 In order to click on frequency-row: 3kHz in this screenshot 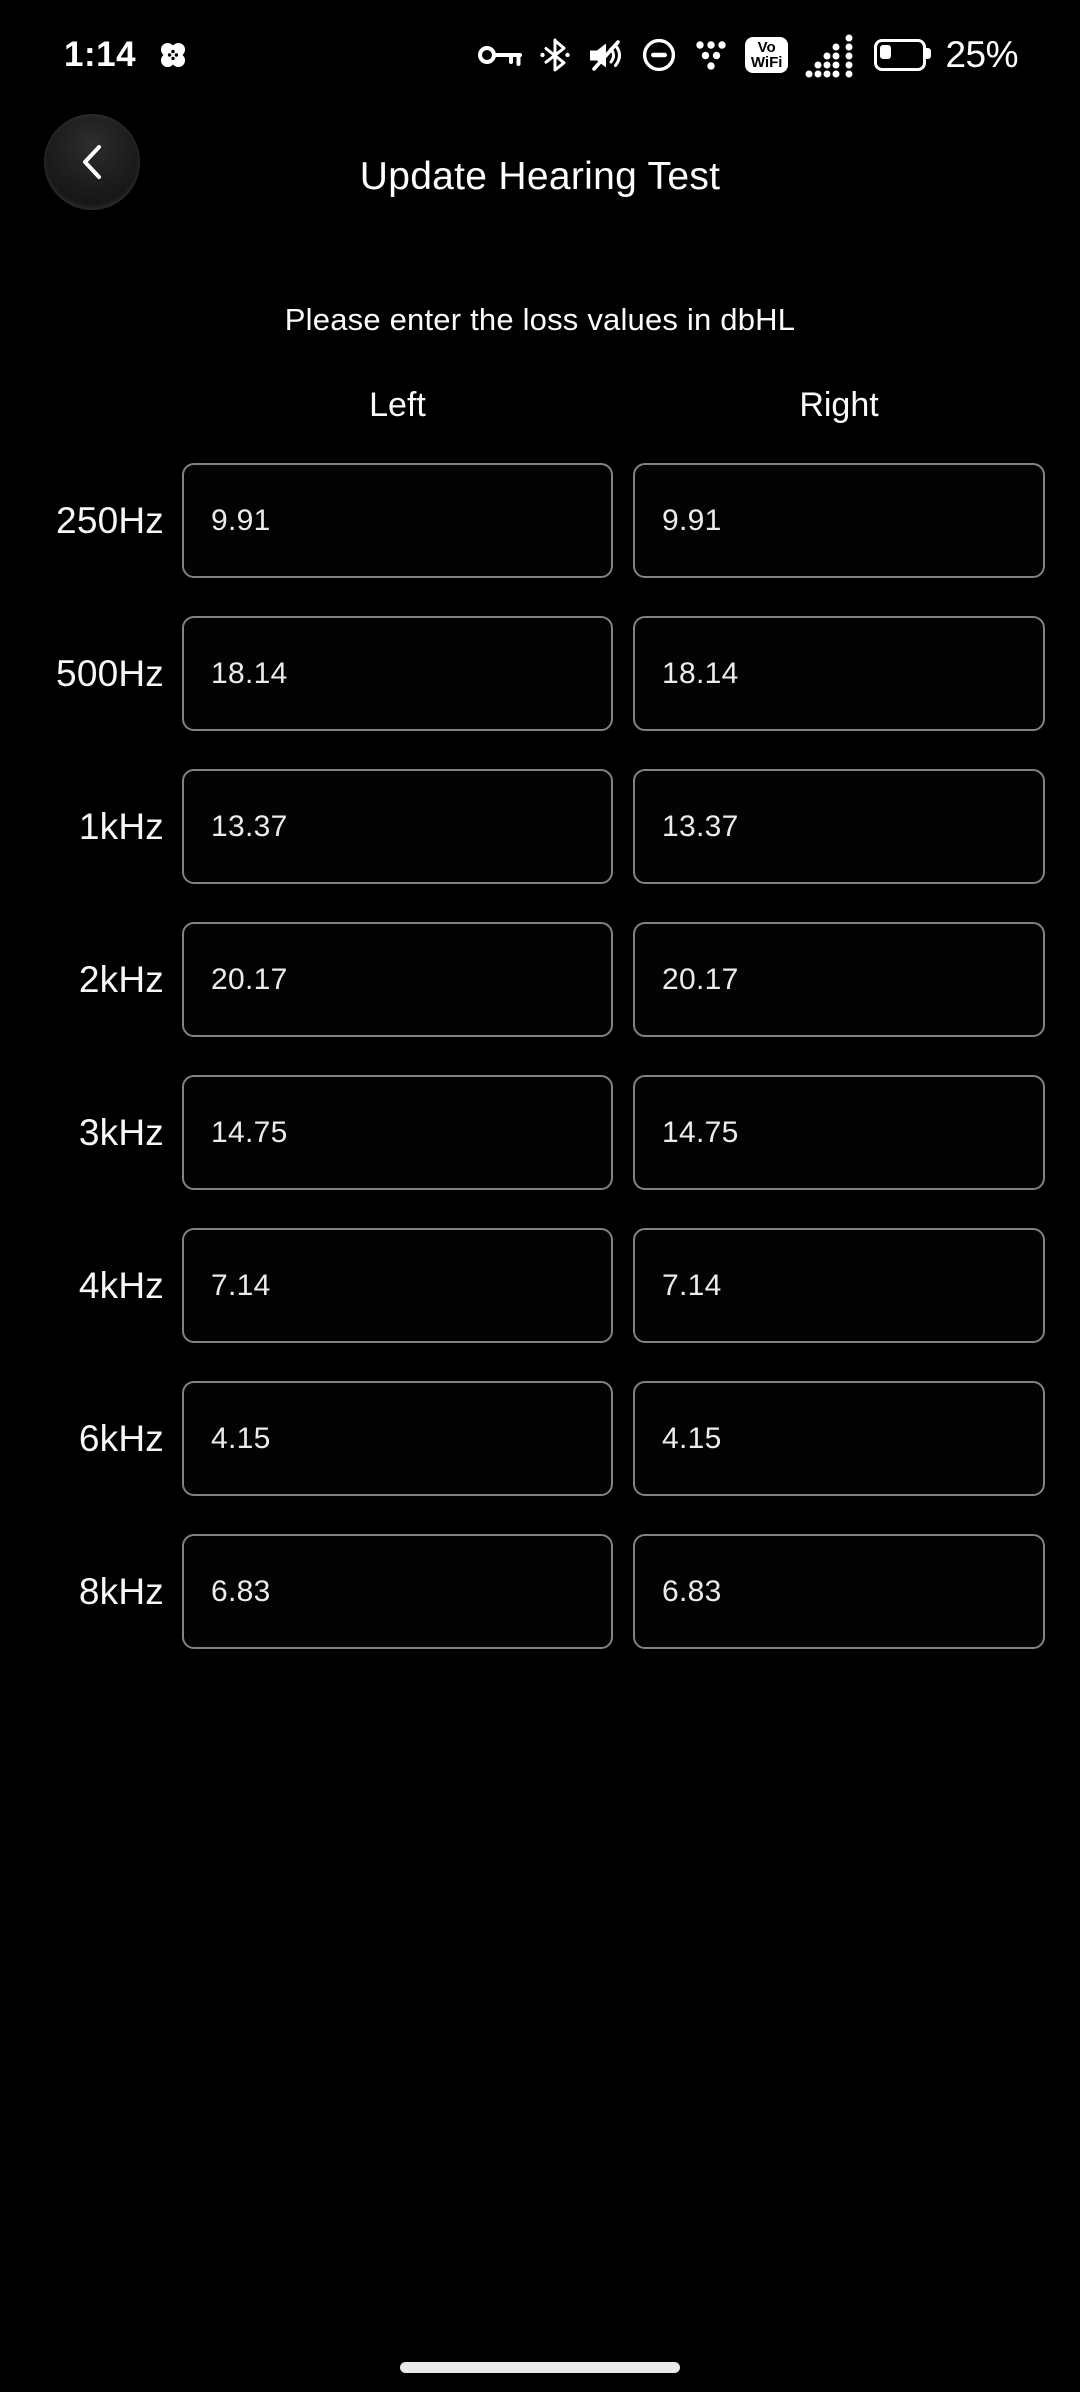, I will do `click(522, 1132)`.